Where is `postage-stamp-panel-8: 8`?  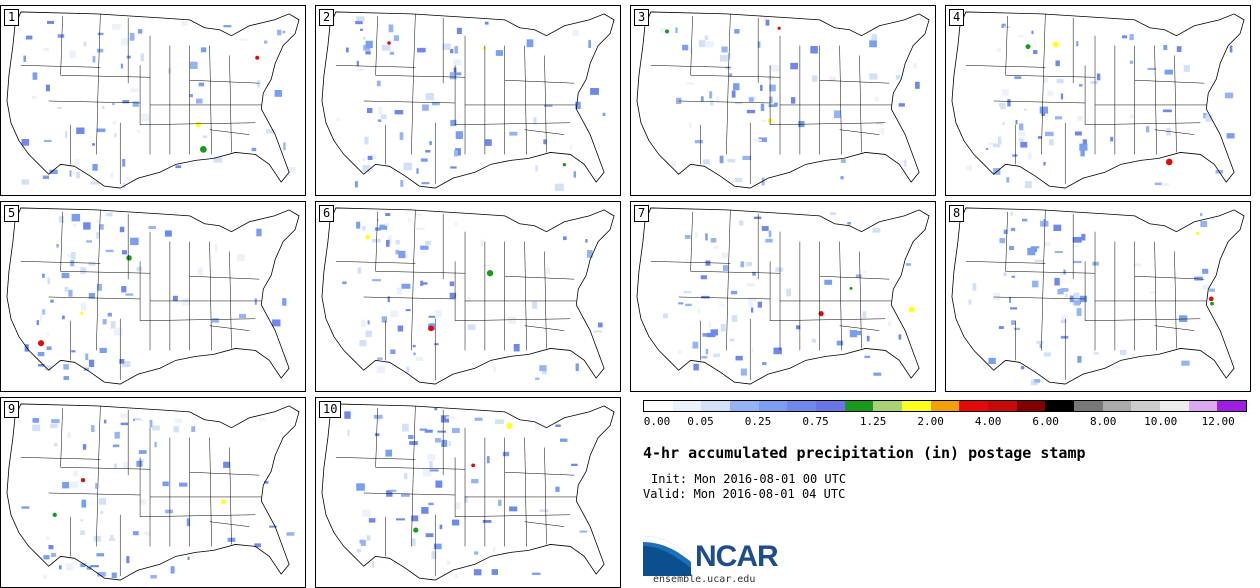
postage-stamp-panel-8: 8 is located at coordinates (1098, 296).